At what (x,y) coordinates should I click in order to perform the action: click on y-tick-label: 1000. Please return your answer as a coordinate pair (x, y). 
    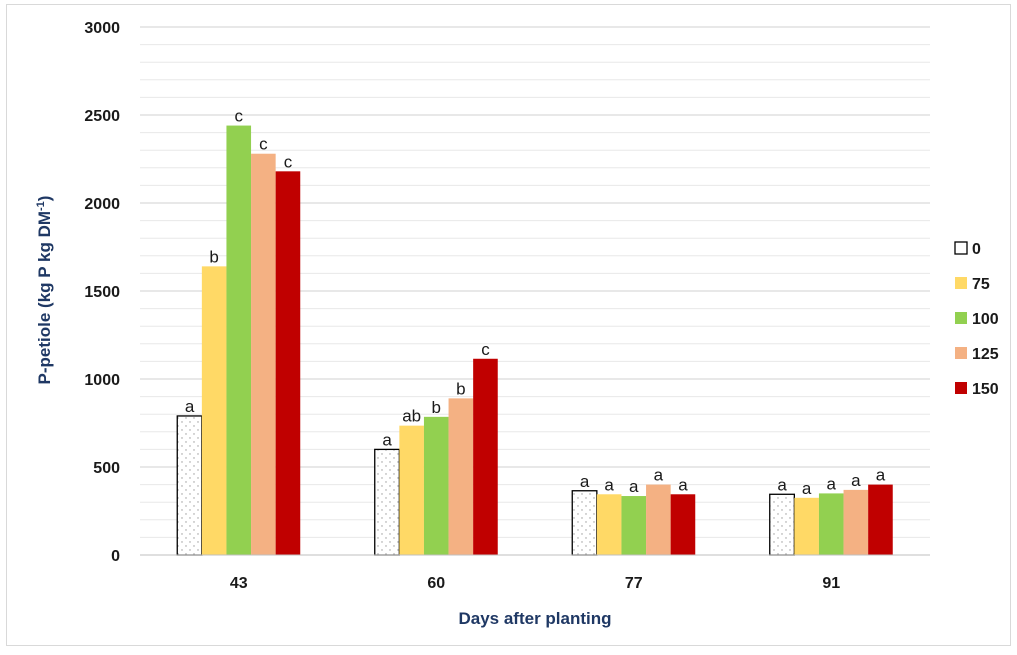
    Looking at the image, I should click on (102, 380).